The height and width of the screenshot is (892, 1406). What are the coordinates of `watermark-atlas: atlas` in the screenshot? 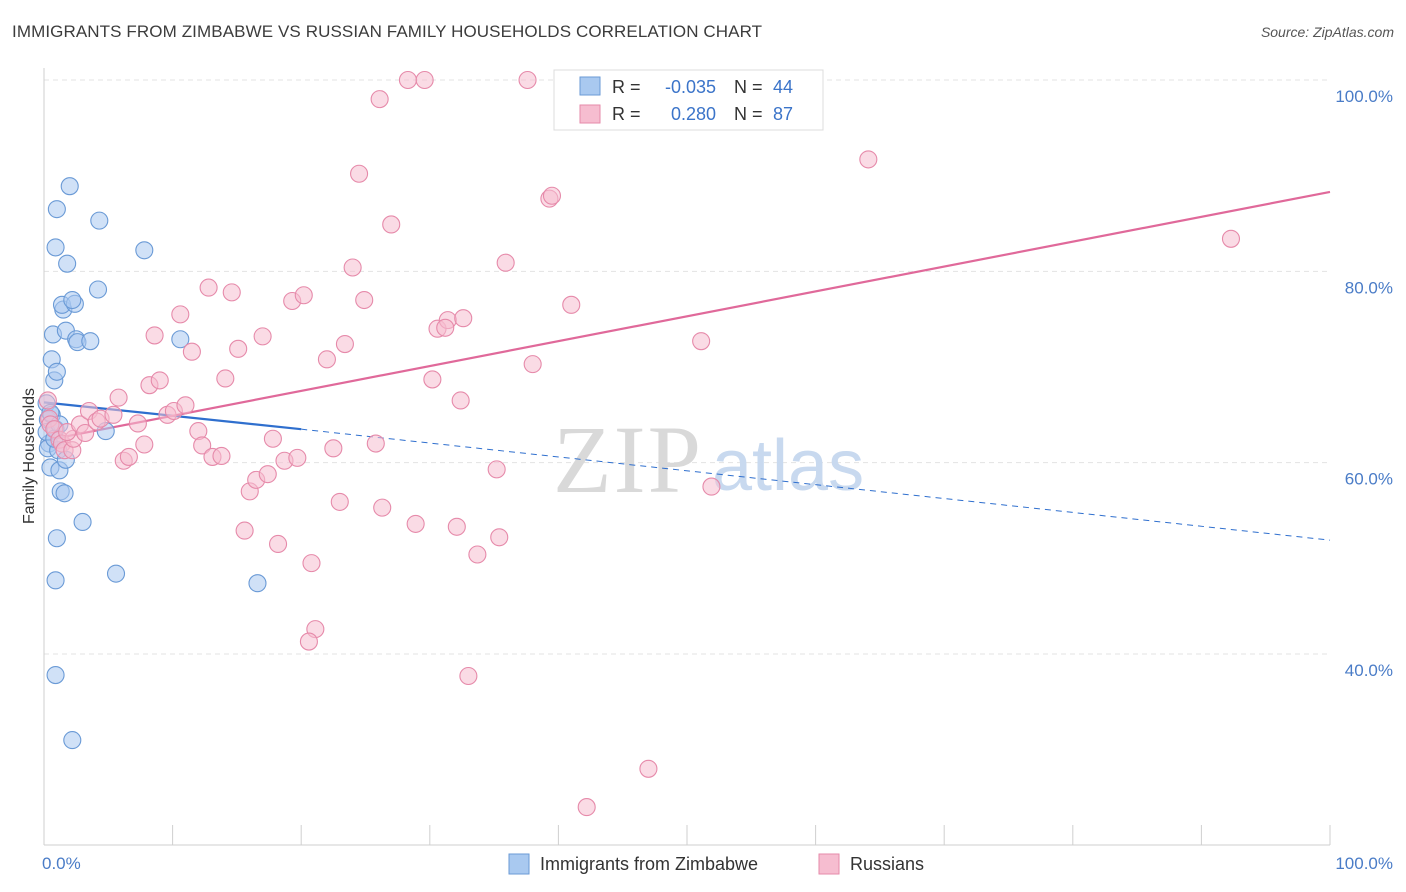 It's located at (788, 466).